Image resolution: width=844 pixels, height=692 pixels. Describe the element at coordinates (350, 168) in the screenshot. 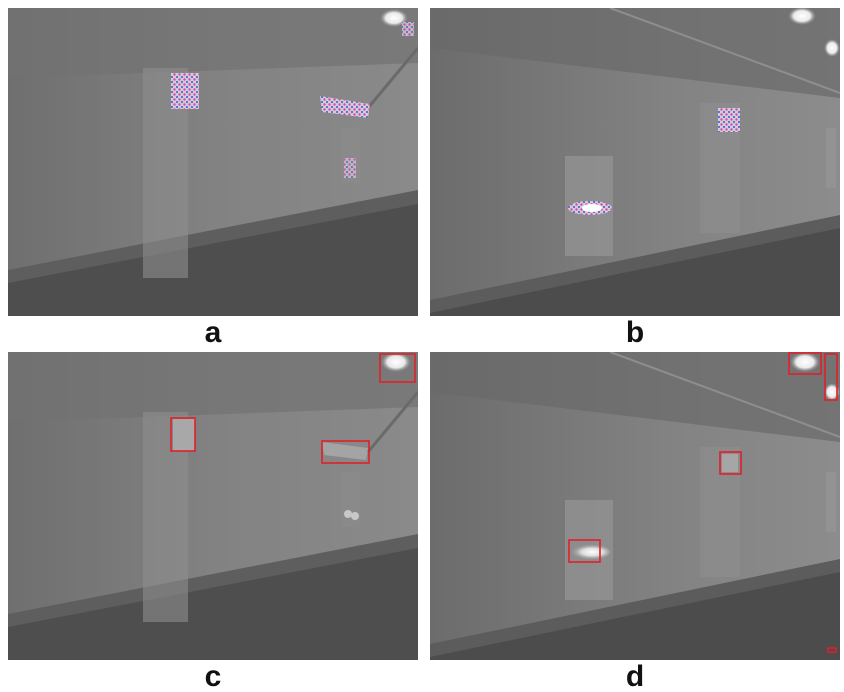

I see `hot-spot-equipment` at that location.